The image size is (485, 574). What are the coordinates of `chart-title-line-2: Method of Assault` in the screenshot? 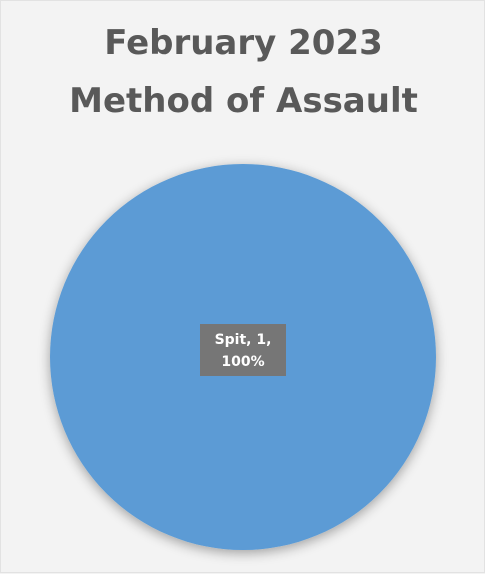 It's located at (243, 101).